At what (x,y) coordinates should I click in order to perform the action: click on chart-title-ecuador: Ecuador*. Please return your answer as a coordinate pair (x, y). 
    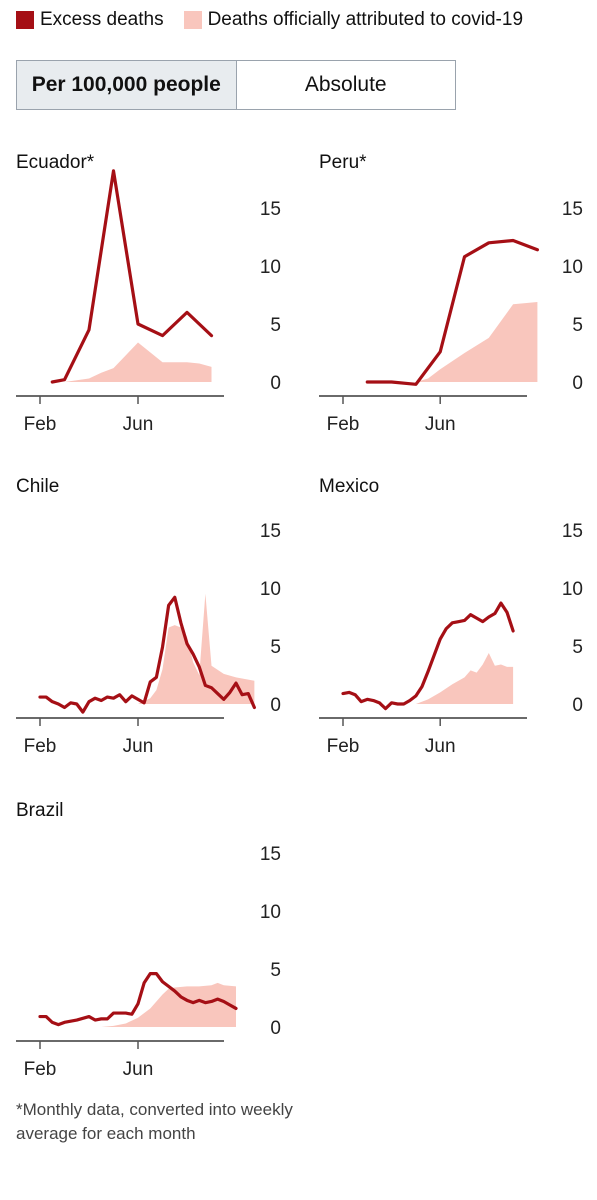
    Looking at the image, I should click on (55, 162).